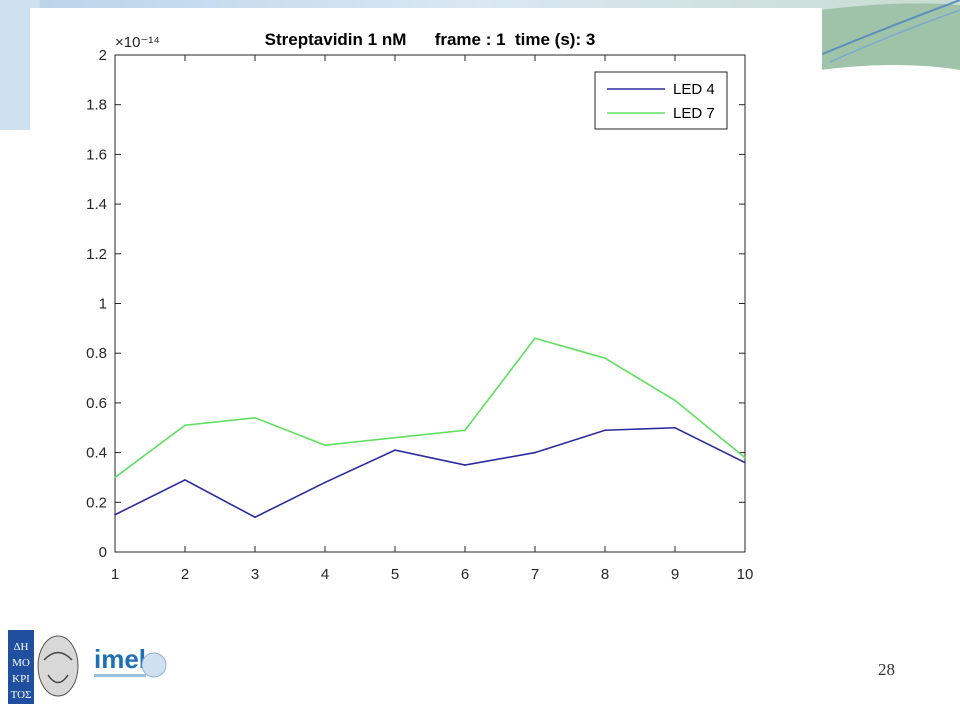 This screenshot has height=720, width=960. Describe the element at coordinates (120, 659) in the screenshot. I see `imel-logo-text: imel` at that location.